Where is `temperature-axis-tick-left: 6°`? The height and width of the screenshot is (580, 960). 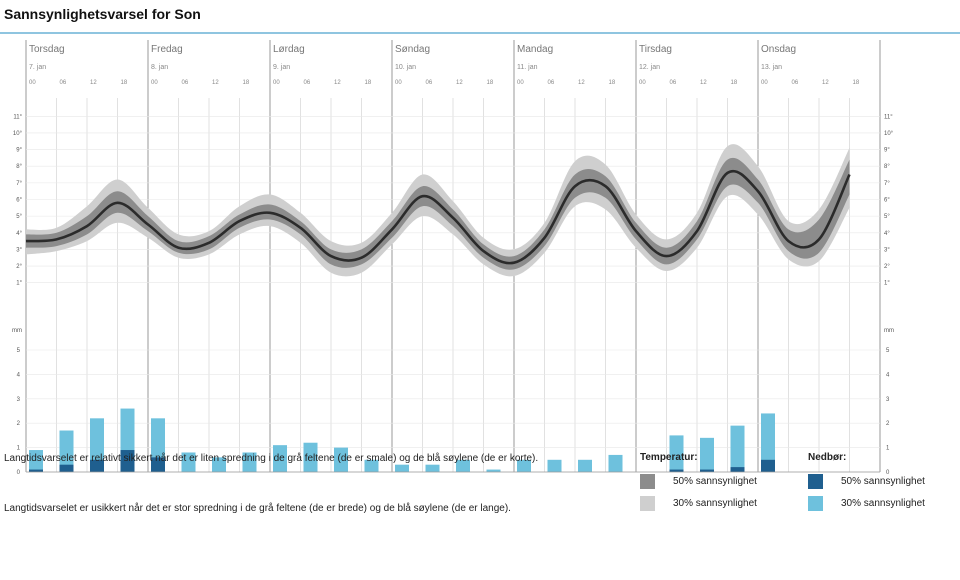 temperature-axis-tick-left: 6° is located at coordinates (19, 201).